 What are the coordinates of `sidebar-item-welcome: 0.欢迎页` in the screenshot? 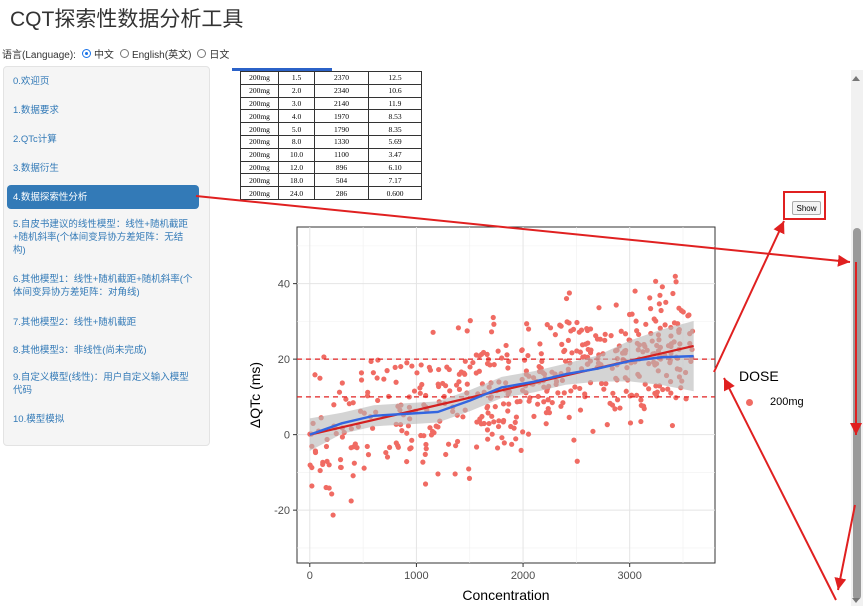 It's located at (31, 81).